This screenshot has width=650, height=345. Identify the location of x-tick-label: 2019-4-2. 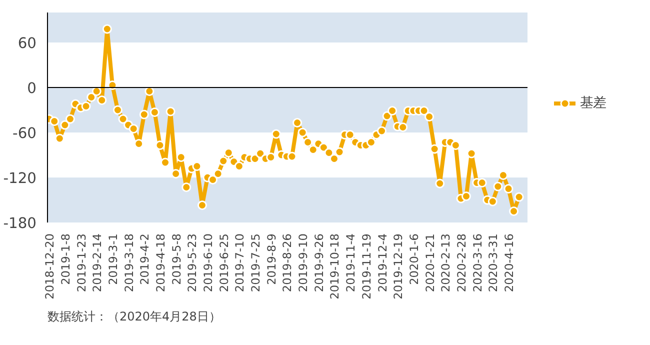
(145, 259).